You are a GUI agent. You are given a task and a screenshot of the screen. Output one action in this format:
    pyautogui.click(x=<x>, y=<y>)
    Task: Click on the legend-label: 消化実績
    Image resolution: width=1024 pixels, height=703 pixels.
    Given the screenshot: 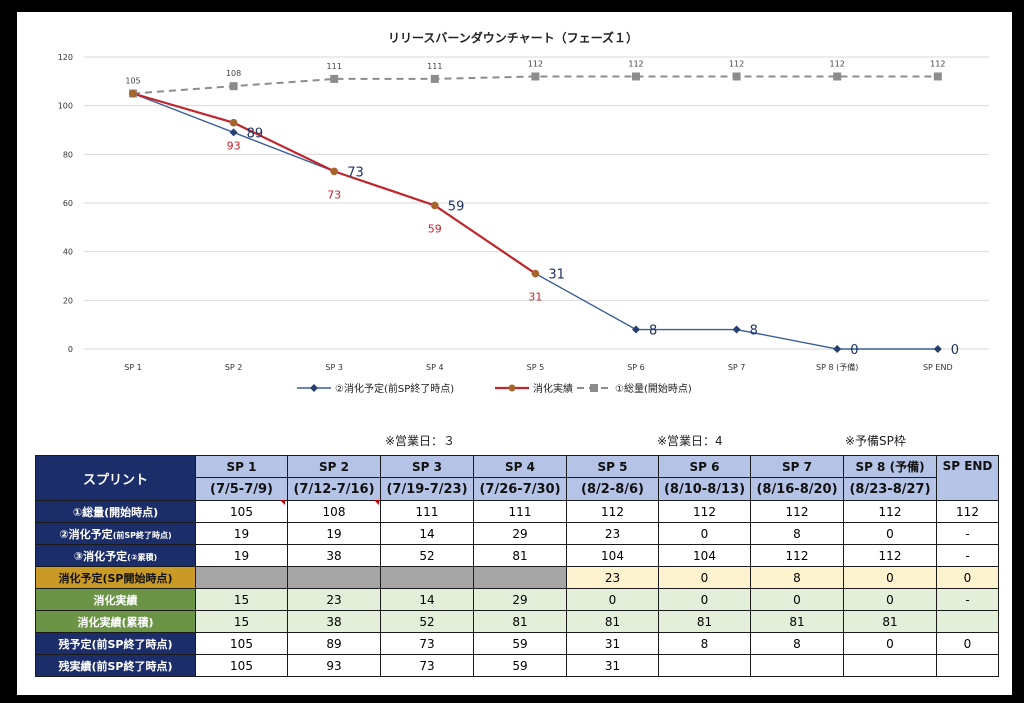 What is the action you would take?
    pyautogui.click(x=553, y=388)
    